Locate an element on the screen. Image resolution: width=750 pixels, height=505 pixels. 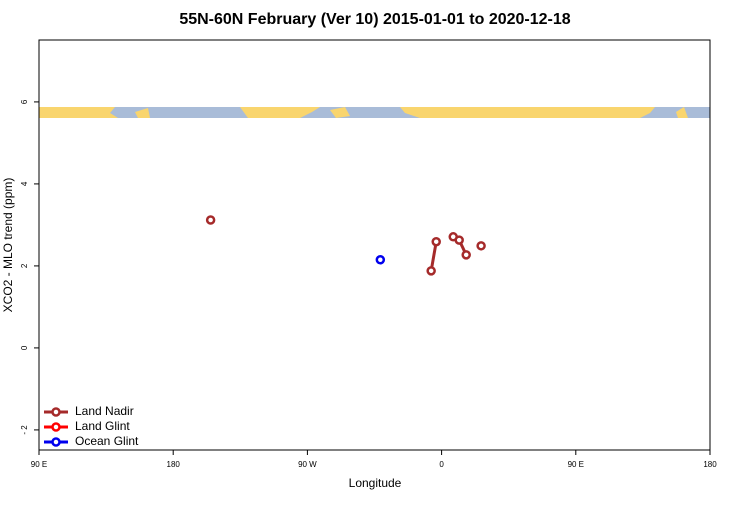
x-tick-label: 0 is located at coordinates (441, 464).